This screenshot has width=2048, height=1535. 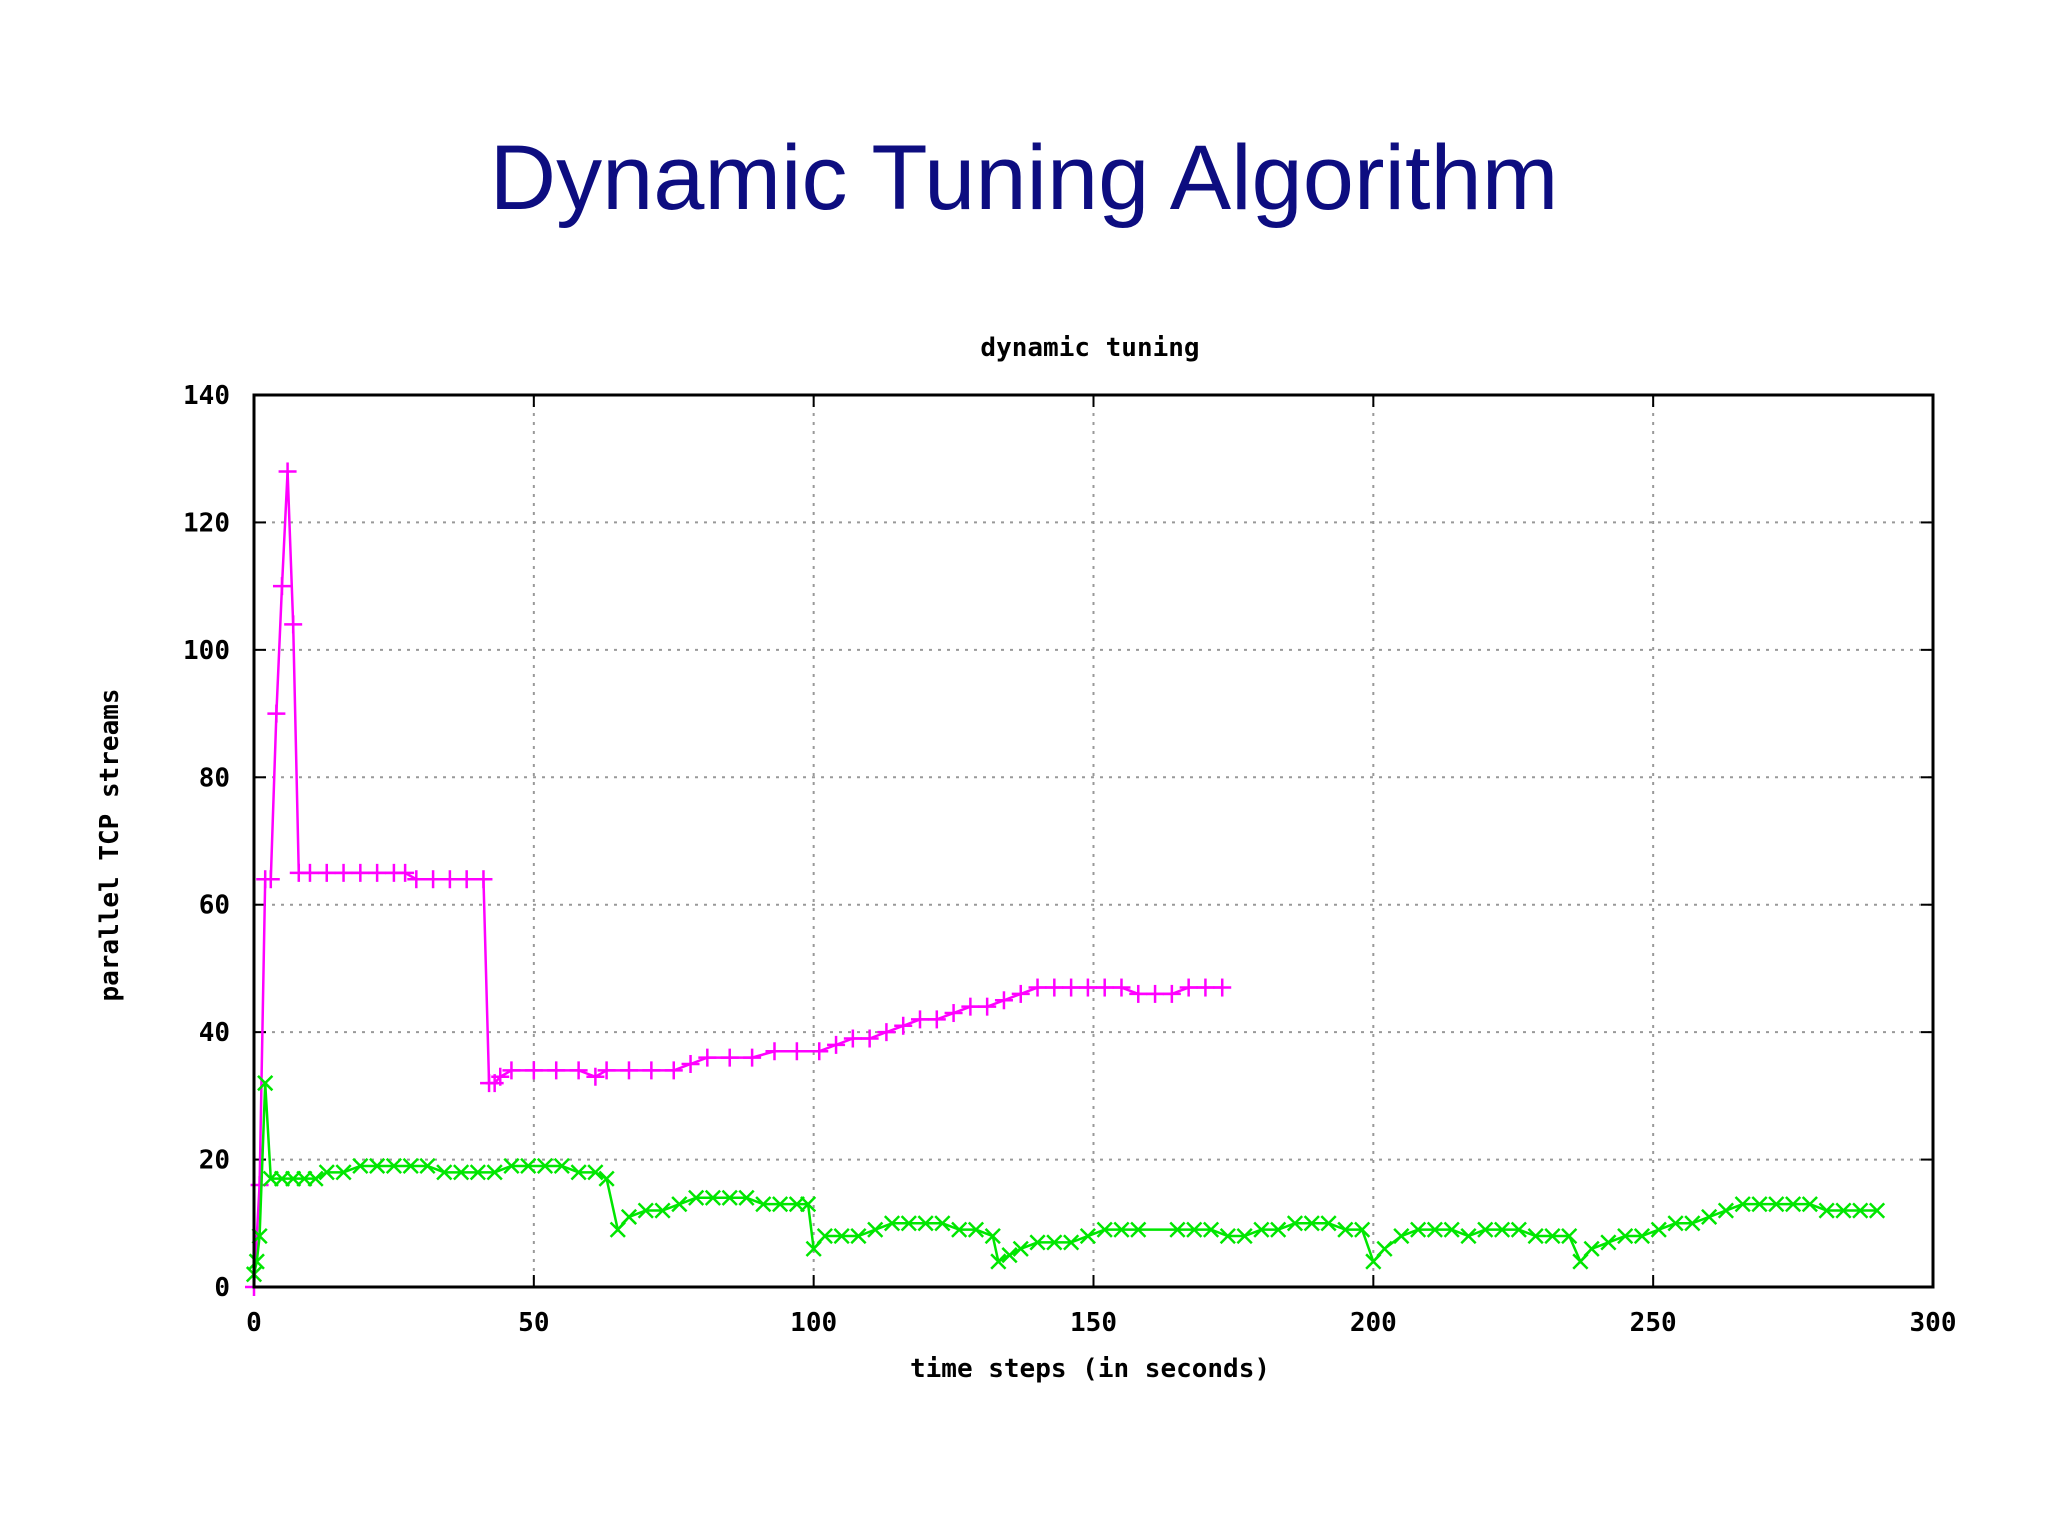 I want to click on slide-title: Dynamic Tuning Algorithm, so click(x=1024, y=178).